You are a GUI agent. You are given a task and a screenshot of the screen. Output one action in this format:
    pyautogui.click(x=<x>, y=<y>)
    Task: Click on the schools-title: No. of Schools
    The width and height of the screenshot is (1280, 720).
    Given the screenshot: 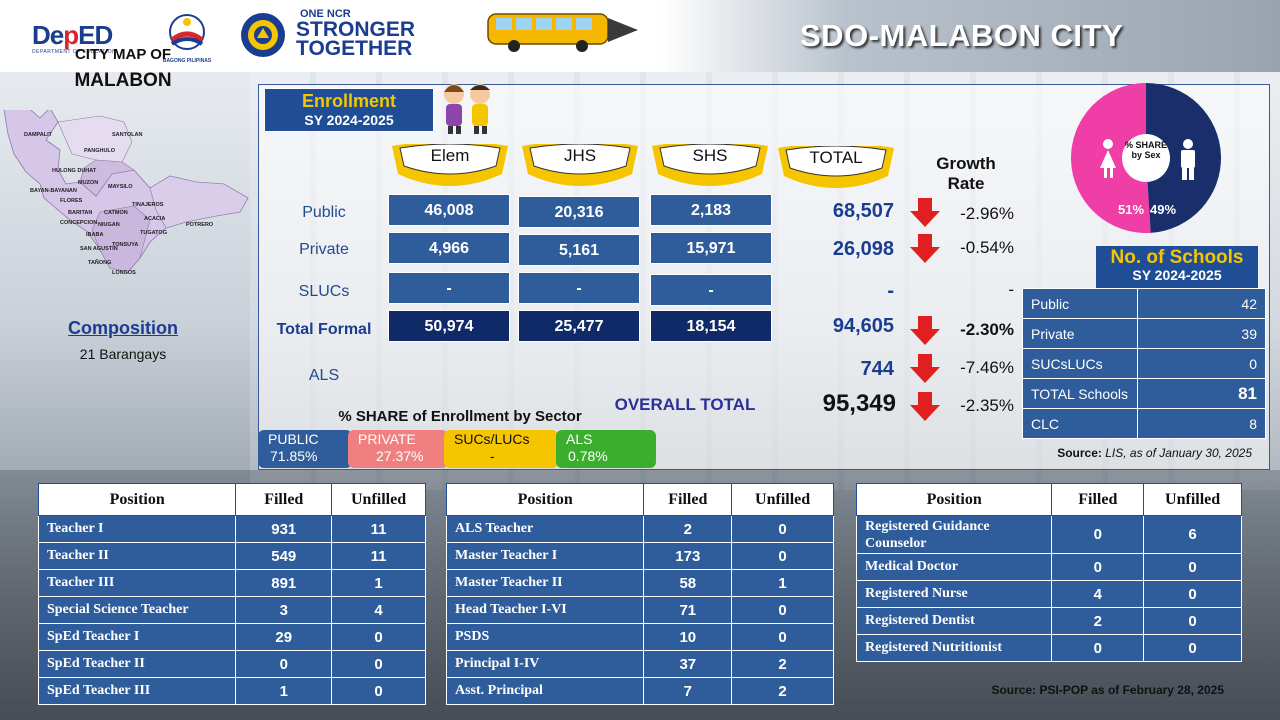 What is the action you would take?
    pyautogui.click(x=1177, y=257)
    